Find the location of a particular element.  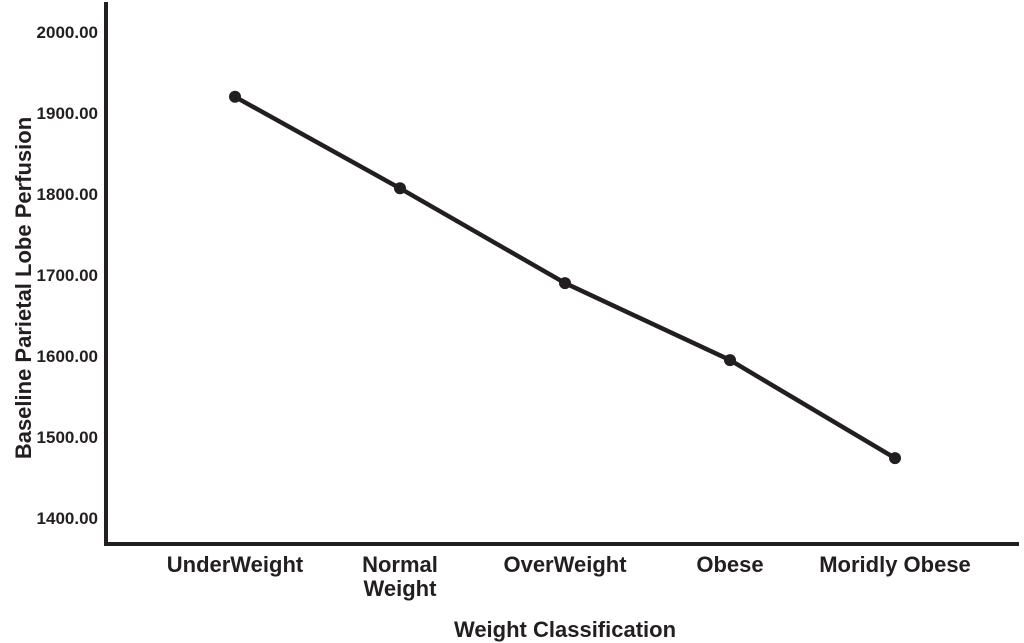

y-tick-label: 1900.00 is located at coordinates (67, 113).